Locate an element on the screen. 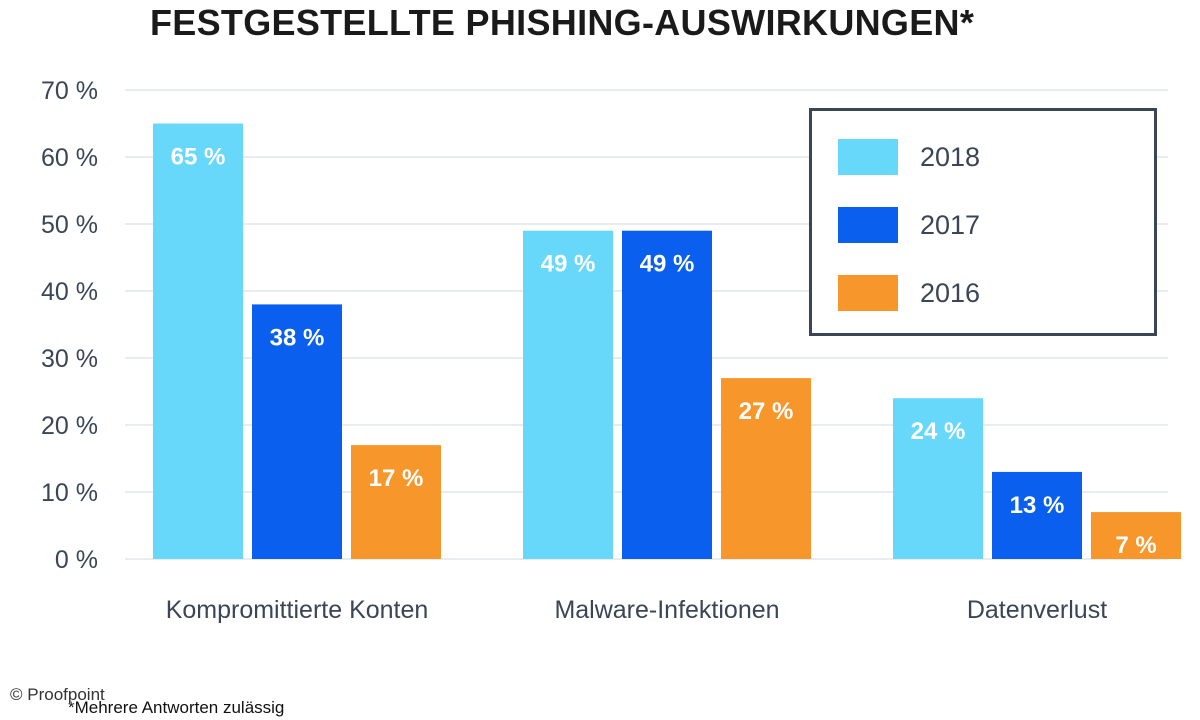  bar-value-label: 17 % is located at coordinates (396, 478).